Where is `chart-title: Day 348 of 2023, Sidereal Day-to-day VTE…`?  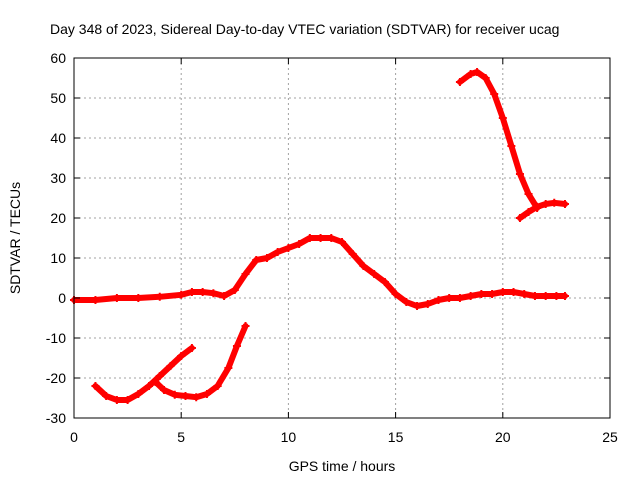
chart-title: Day 348 of 2023, Sidereal Day-to-day VTE… is located at coordinates (304, 29).